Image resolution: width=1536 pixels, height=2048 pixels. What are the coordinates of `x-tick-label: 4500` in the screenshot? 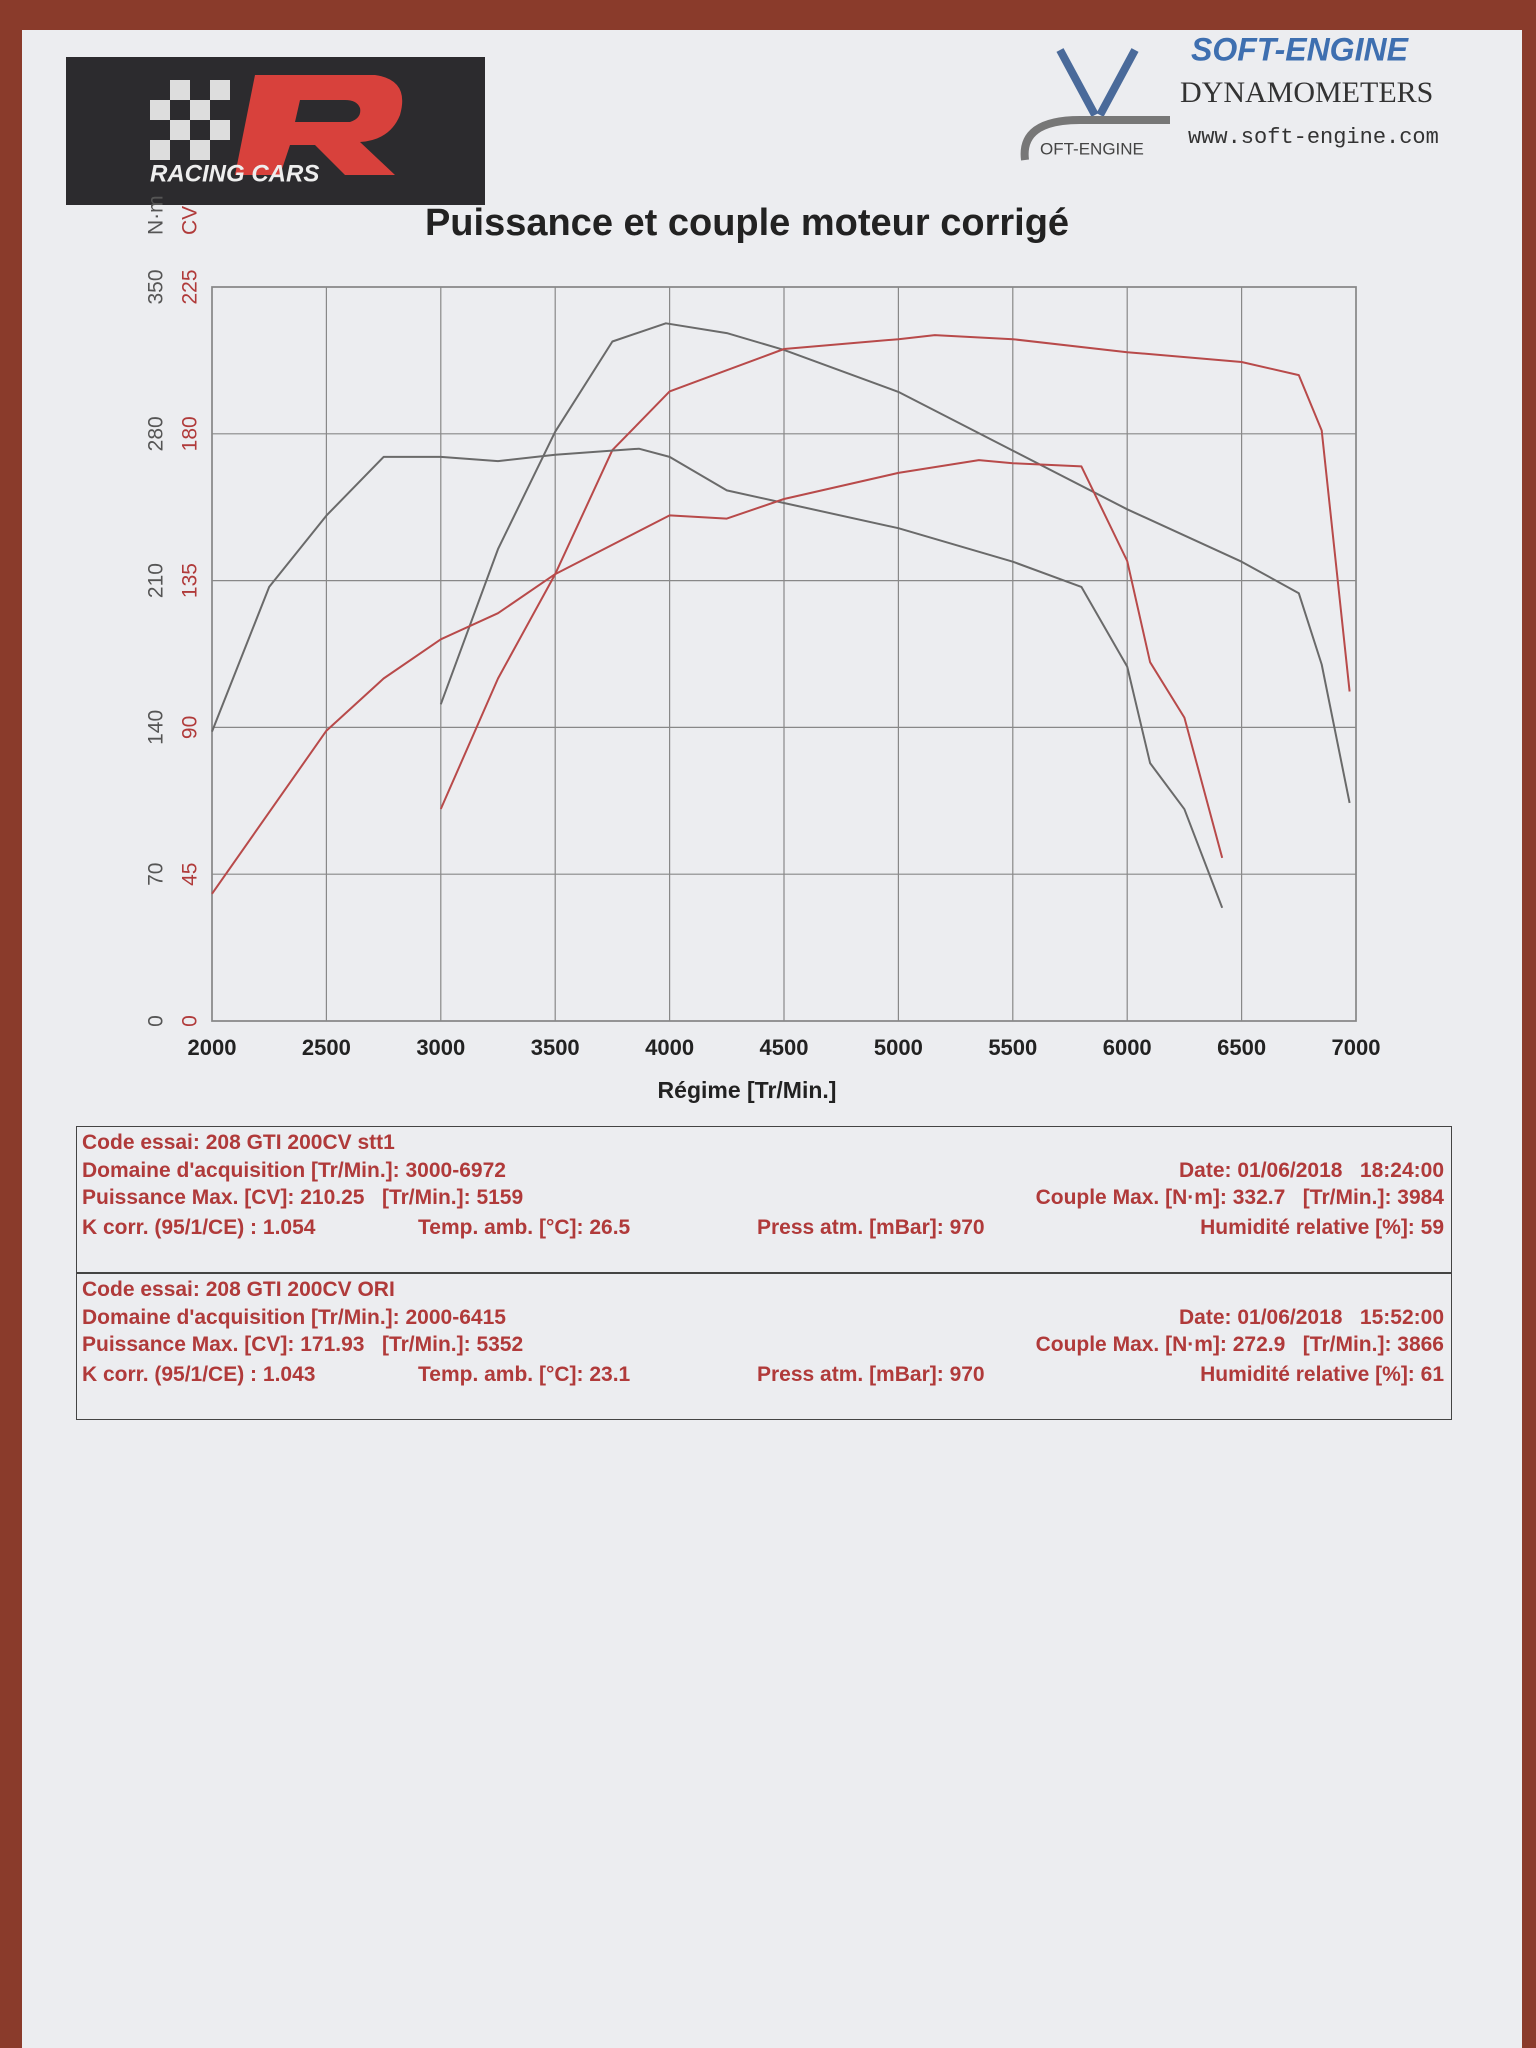 It's located at (784, 1047).